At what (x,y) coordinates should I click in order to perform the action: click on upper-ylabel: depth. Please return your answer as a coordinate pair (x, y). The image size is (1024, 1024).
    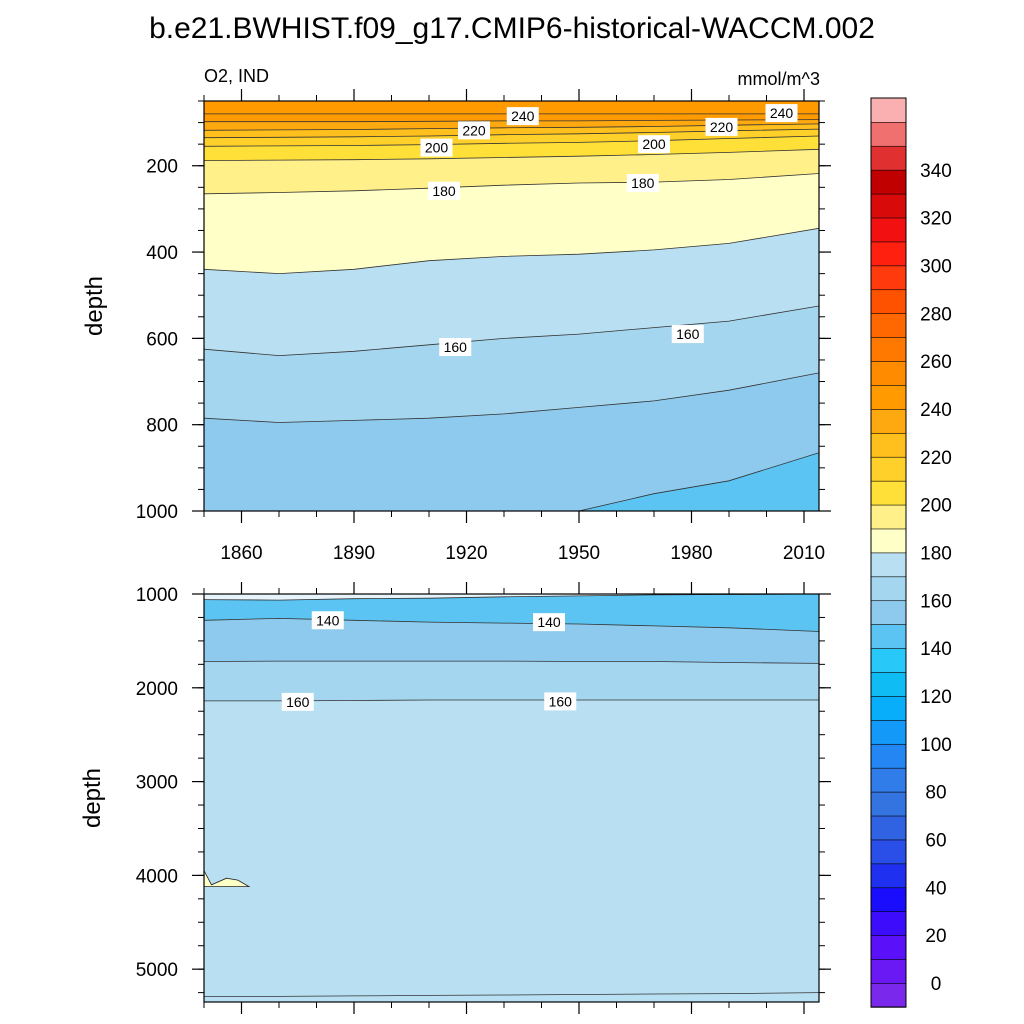
    Looking at the image, I should click on (94, 306).